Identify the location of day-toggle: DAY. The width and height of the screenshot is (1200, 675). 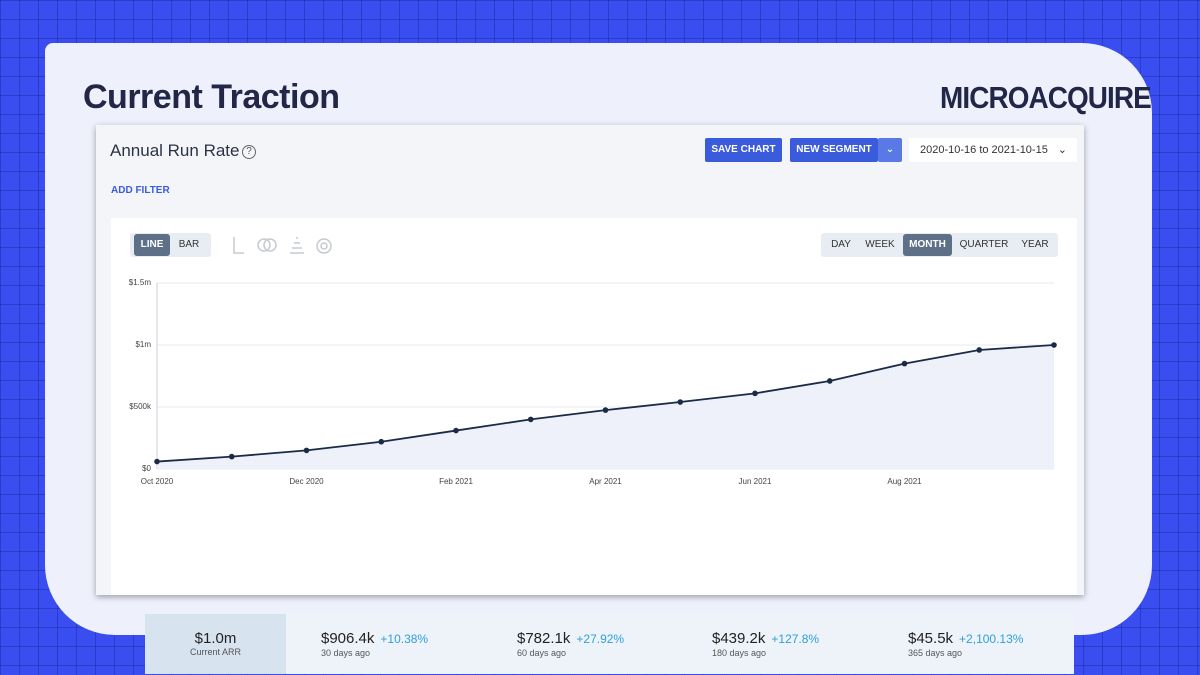
(841, 244).